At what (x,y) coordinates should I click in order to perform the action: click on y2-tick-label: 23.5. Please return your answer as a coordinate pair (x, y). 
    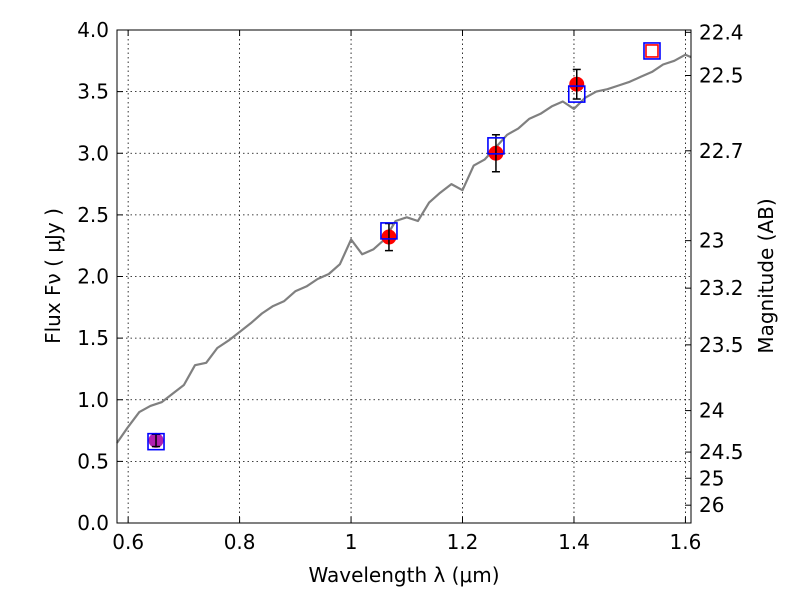
    Looking at the image, I should click on (721, 345).